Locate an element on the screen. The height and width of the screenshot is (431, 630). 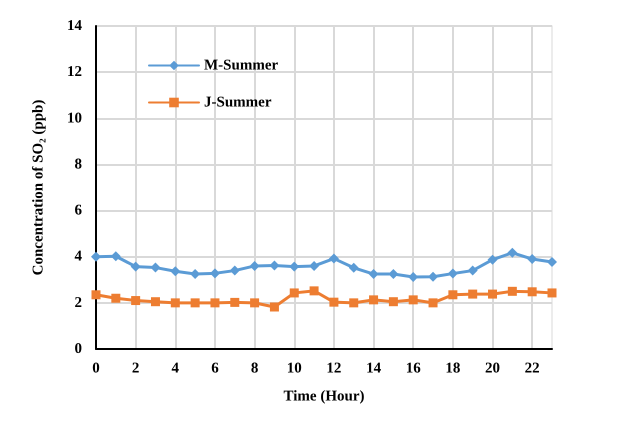
x-tick-label: 16 is located at coordinates (414, 368).